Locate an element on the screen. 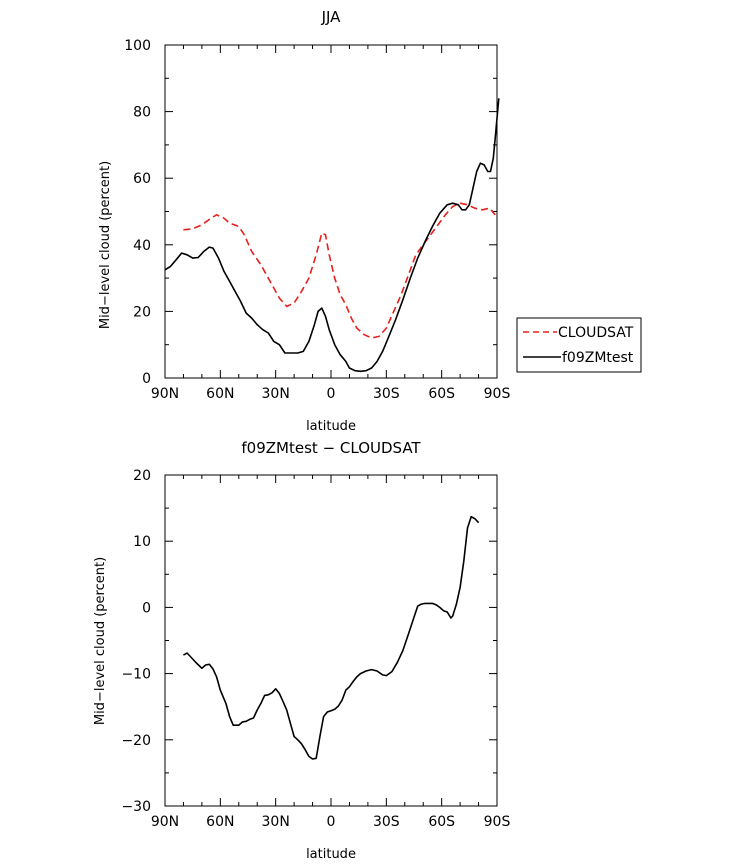 The image size is (733, 866). legend: CLOUDSAT f09ZMtest is located at coordinates (579, 345).